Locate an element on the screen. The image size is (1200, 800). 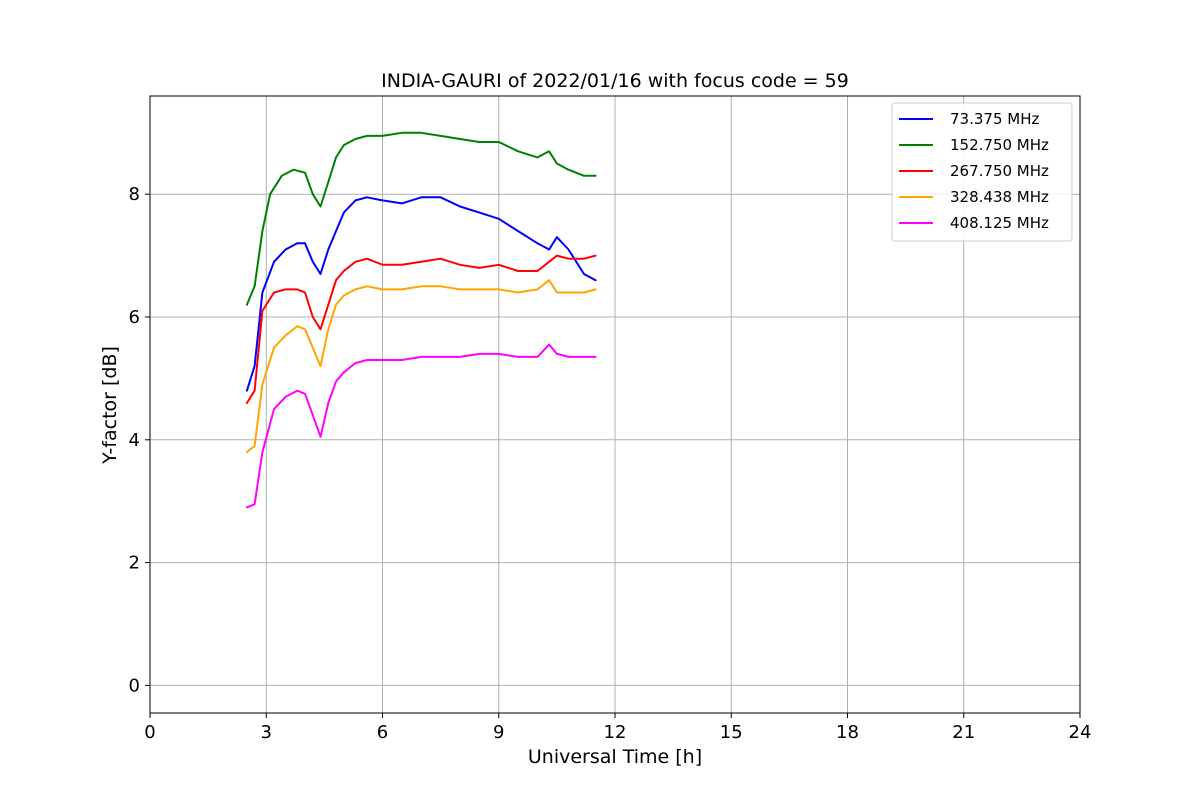
x-tick-label: 18 is located at coordinates (847, 732).